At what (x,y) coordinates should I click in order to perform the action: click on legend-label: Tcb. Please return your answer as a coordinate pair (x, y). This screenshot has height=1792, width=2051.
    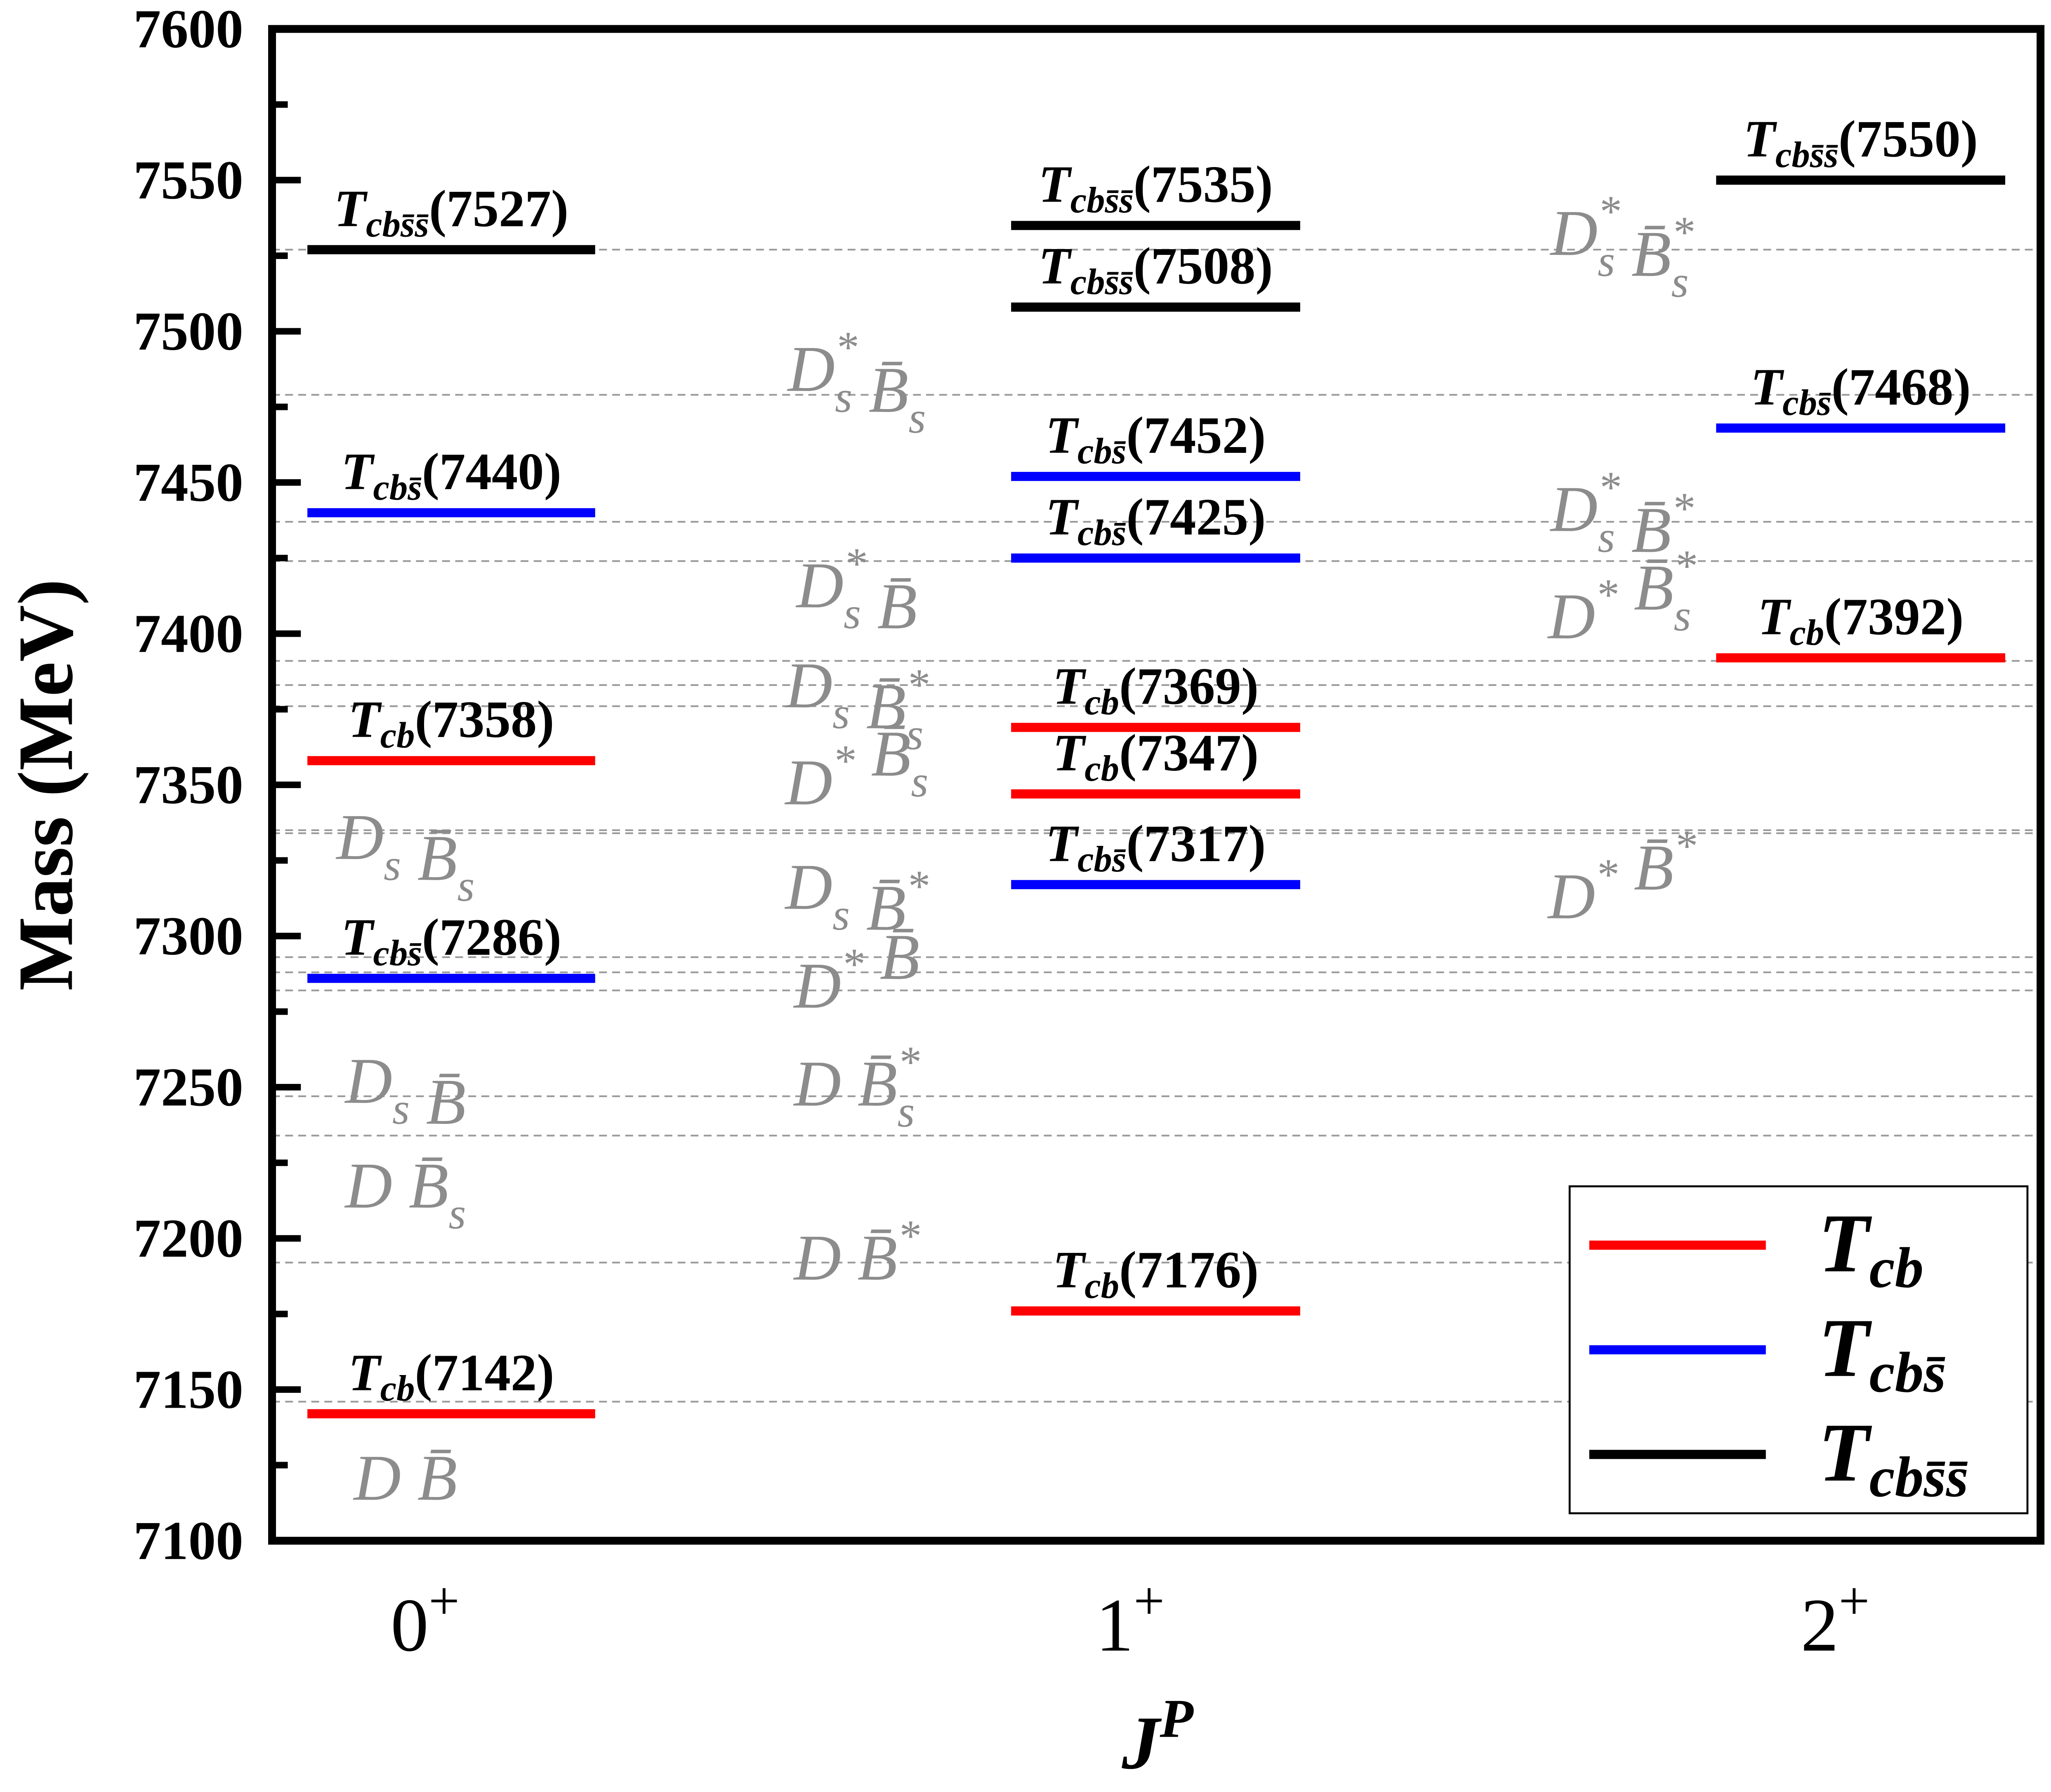
    Looking at the image, I should click on (1871, 1248).